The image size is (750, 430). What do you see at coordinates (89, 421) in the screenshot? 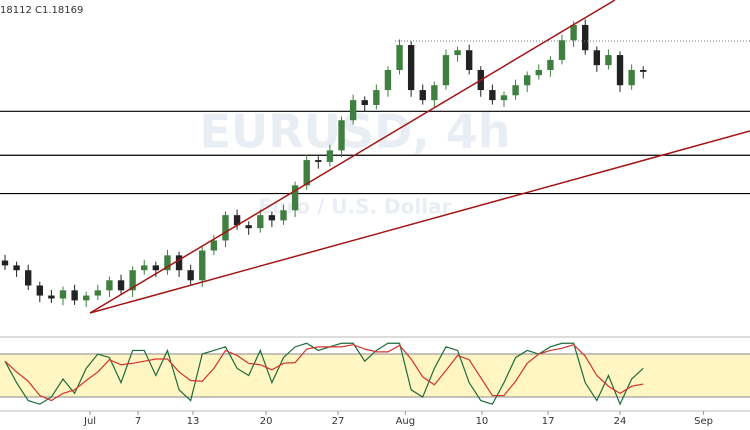
I see `x-tick-label: Jul` at bounding box center [89, 421].